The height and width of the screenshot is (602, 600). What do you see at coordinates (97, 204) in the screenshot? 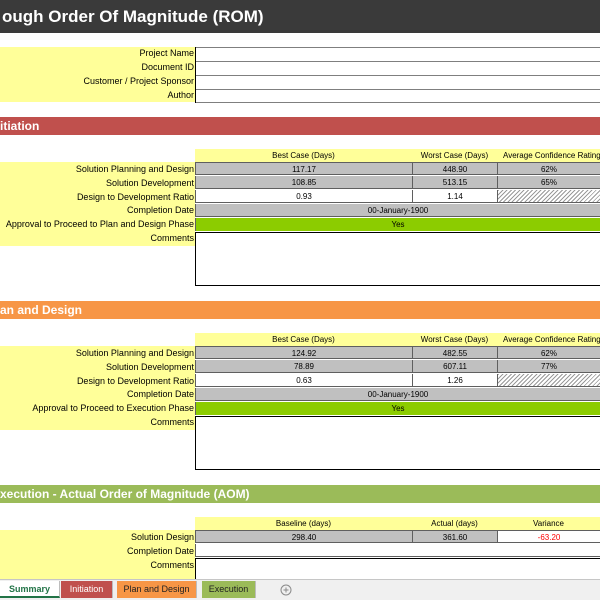
I see `initiation-labels-band` at bounding box center [97, 204].